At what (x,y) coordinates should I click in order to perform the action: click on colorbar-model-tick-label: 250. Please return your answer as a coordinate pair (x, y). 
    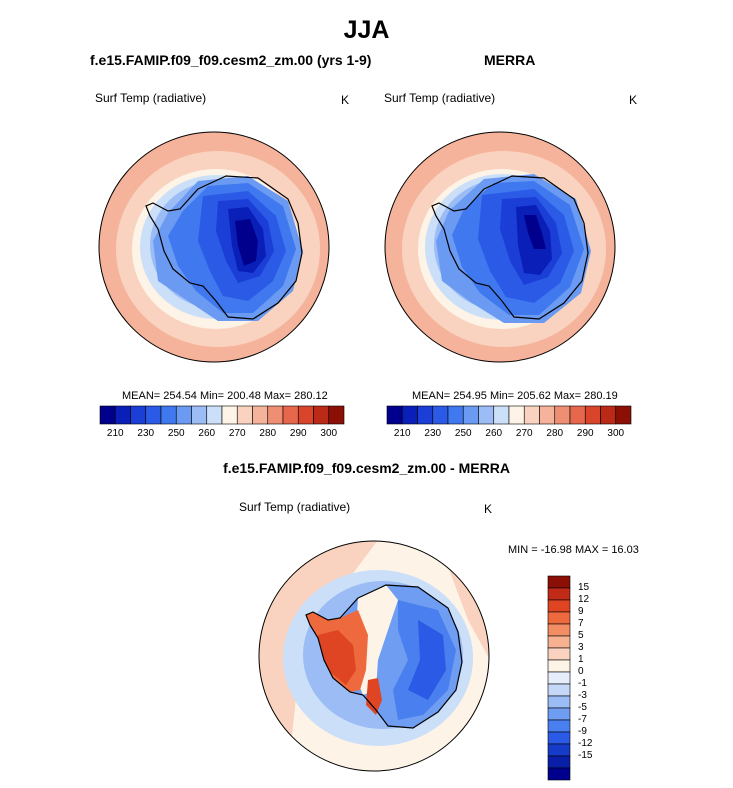
    Looking at the image, I should click on (176, 433).